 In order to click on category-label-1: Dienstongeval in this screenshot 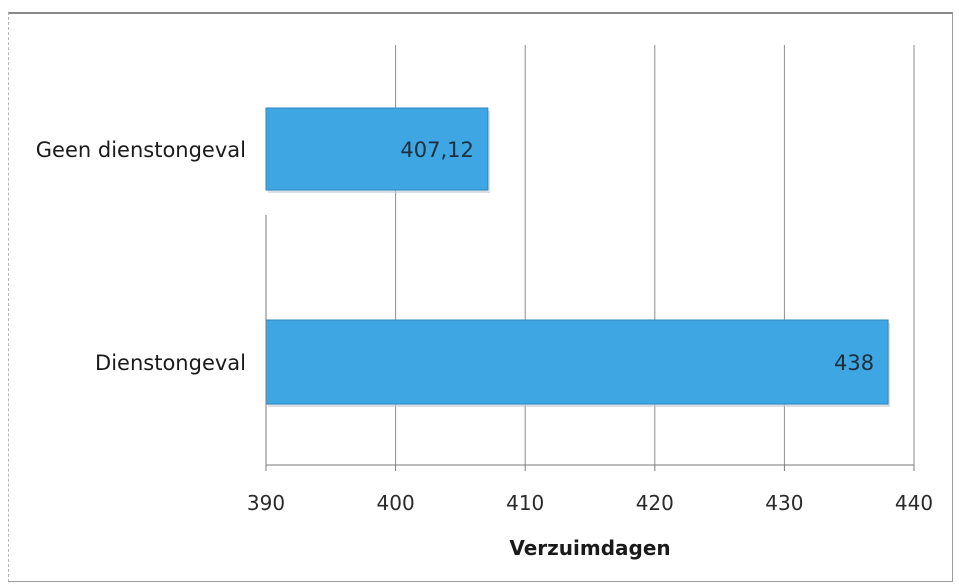, I will do `click(170, 363)`.